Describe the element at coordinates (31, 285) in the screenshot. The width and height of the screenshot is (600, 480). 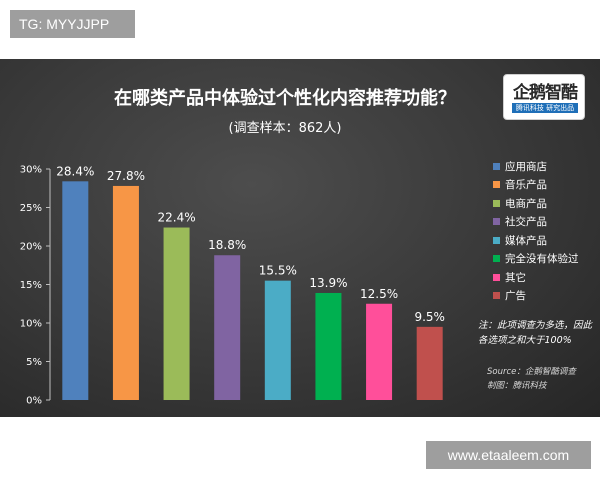
I see `y-tick-label: 15%` at that location.